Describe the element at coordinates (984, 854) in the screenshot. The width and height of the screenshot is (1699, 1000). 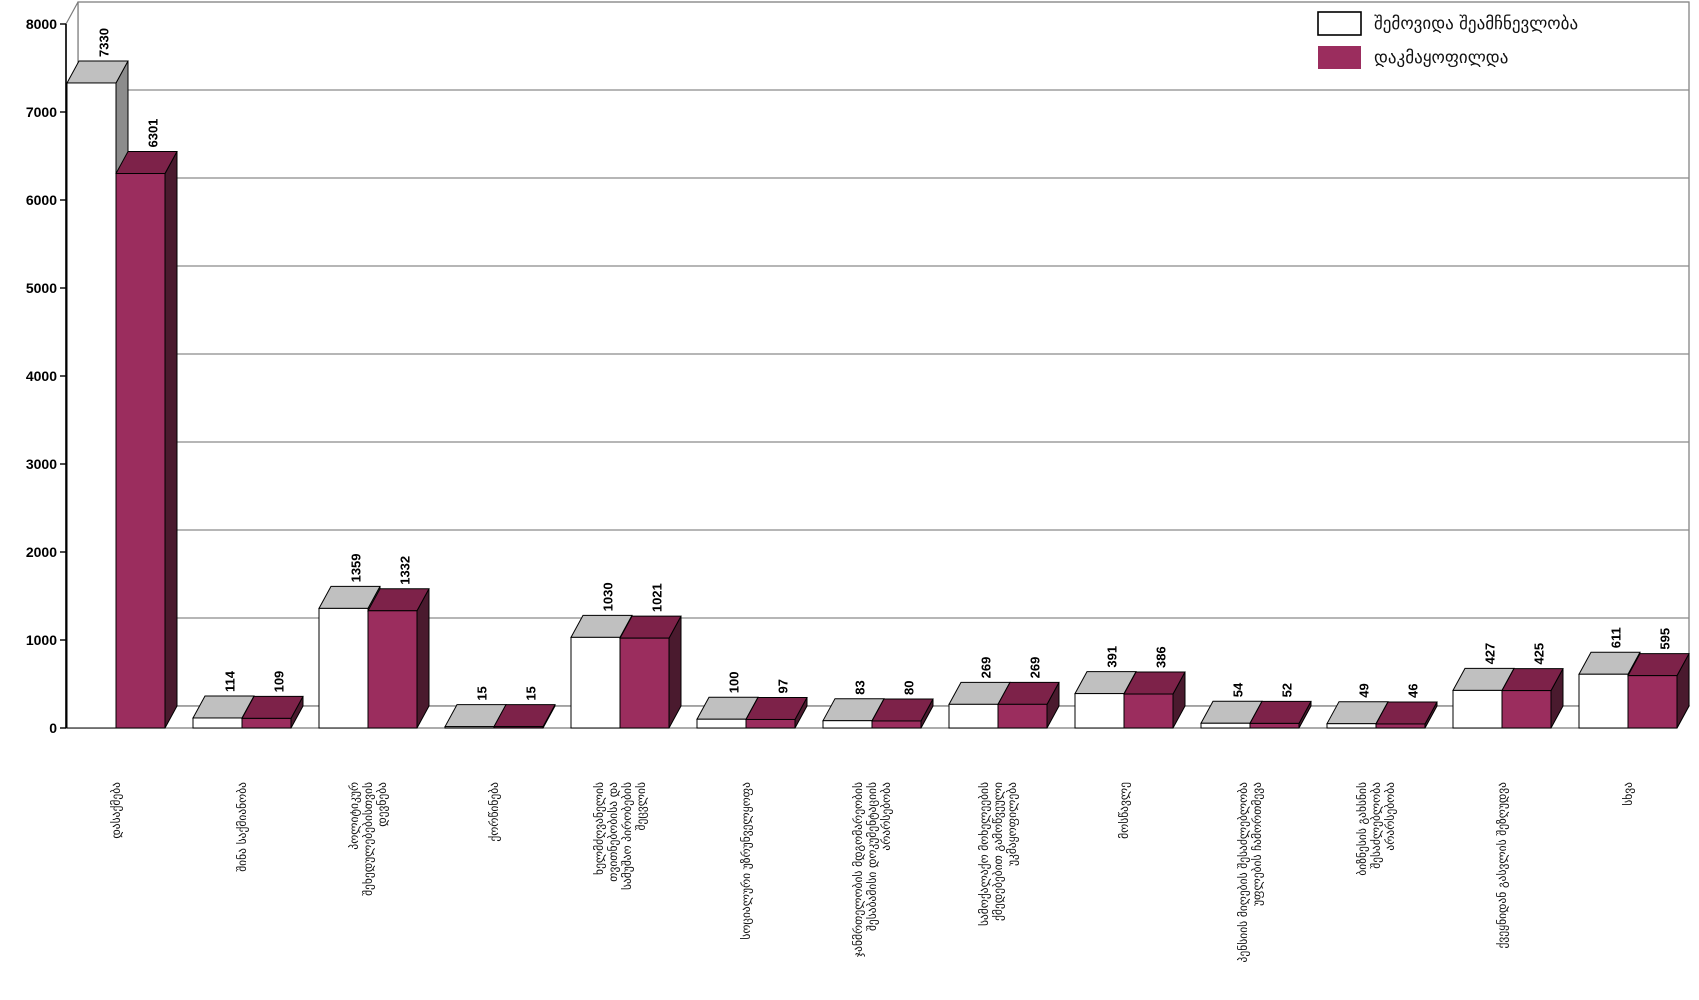
I see `category-label: სამოქალაქო მოხელეების` at that location.